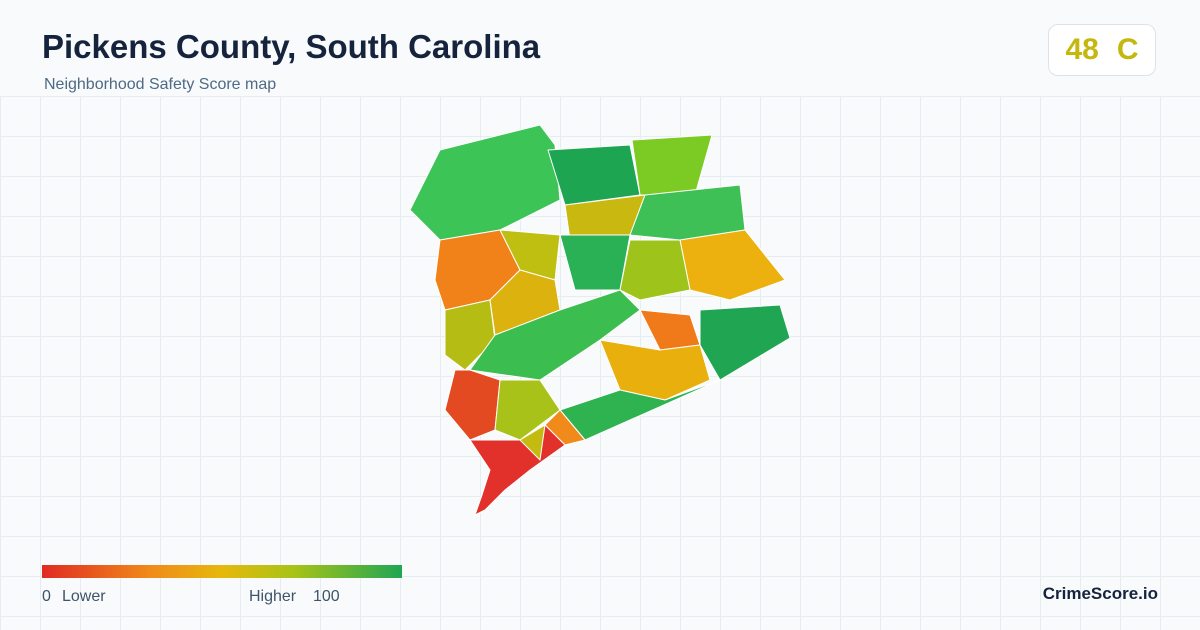  What do you see at coordinates (160, 84) in the screenshot?
I see `subtitle: Neighborhood Safety Score map` at bounding box center [160, 84].